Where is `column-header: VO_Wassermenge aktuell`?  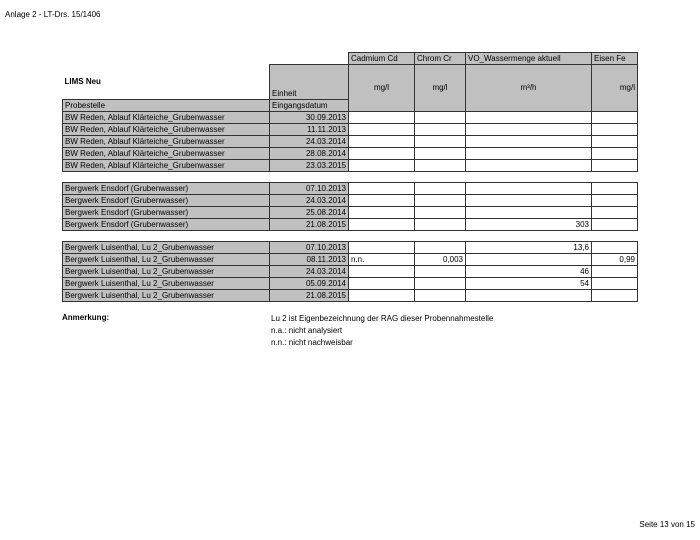 column-header: VO_Wassermenge aktuell is located at coordinates (528, 58).